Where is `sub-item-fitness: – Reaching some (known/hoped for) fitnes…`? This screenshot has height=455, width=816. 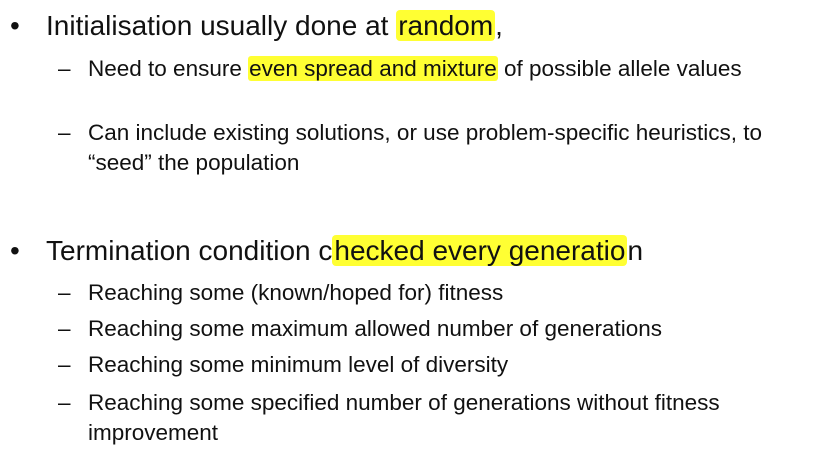 sub-item-fitness: – Reaching some (known/hoped for) fitnes… is located at coordinates (433, 293).